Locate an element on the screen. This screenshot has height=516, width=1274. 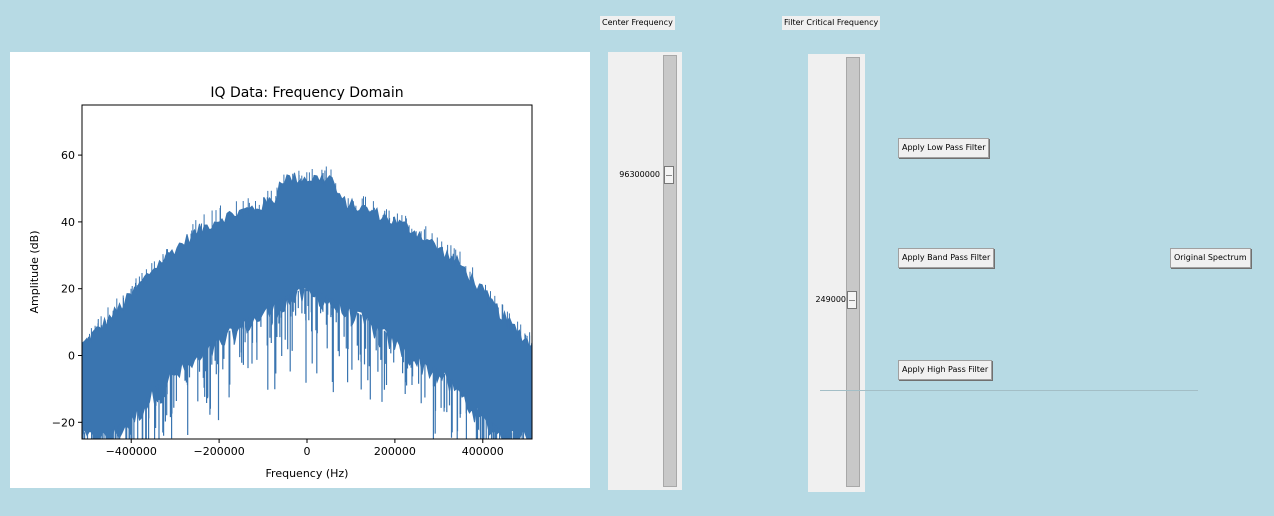
divider-line is located at coordinates (1009, 390).